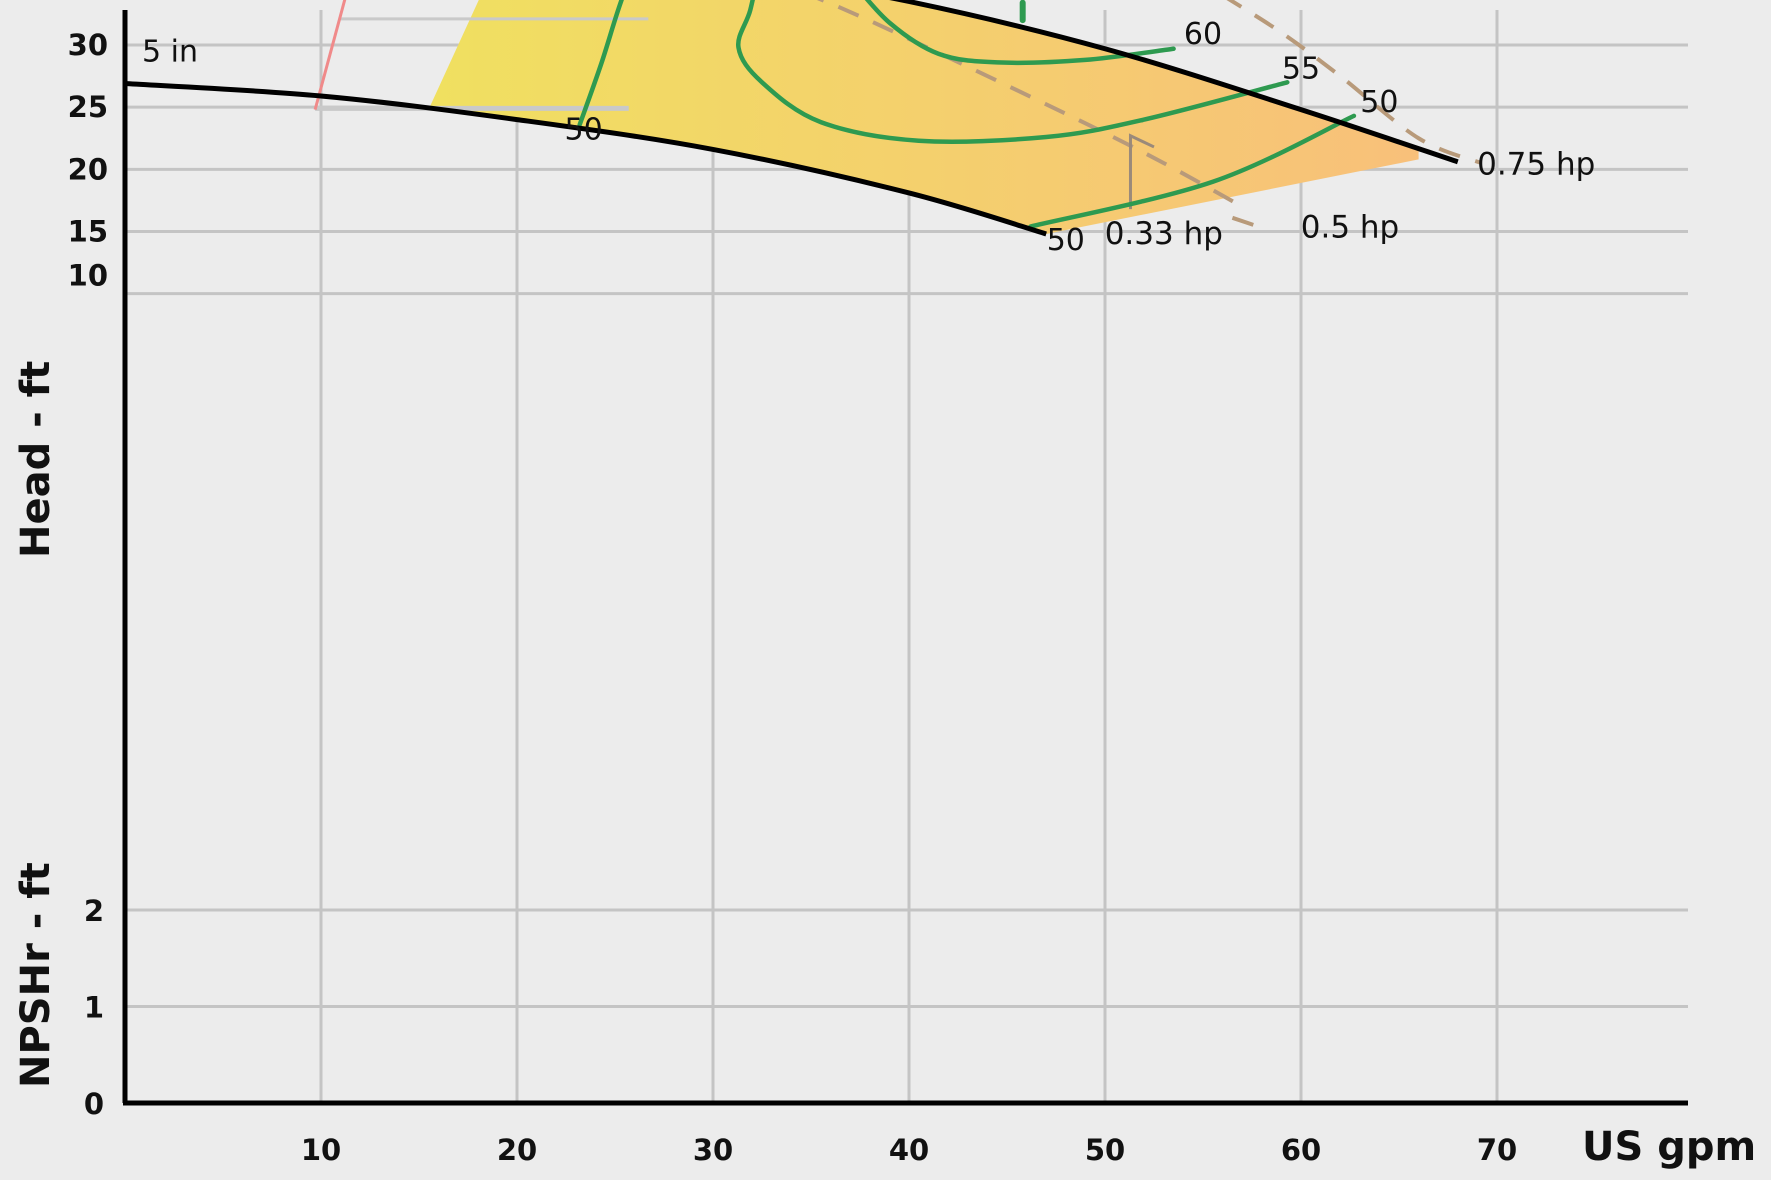 This screenshot has height=1180, width=1771. I want to click on impeller-label: 5 in, so click(170, 52).